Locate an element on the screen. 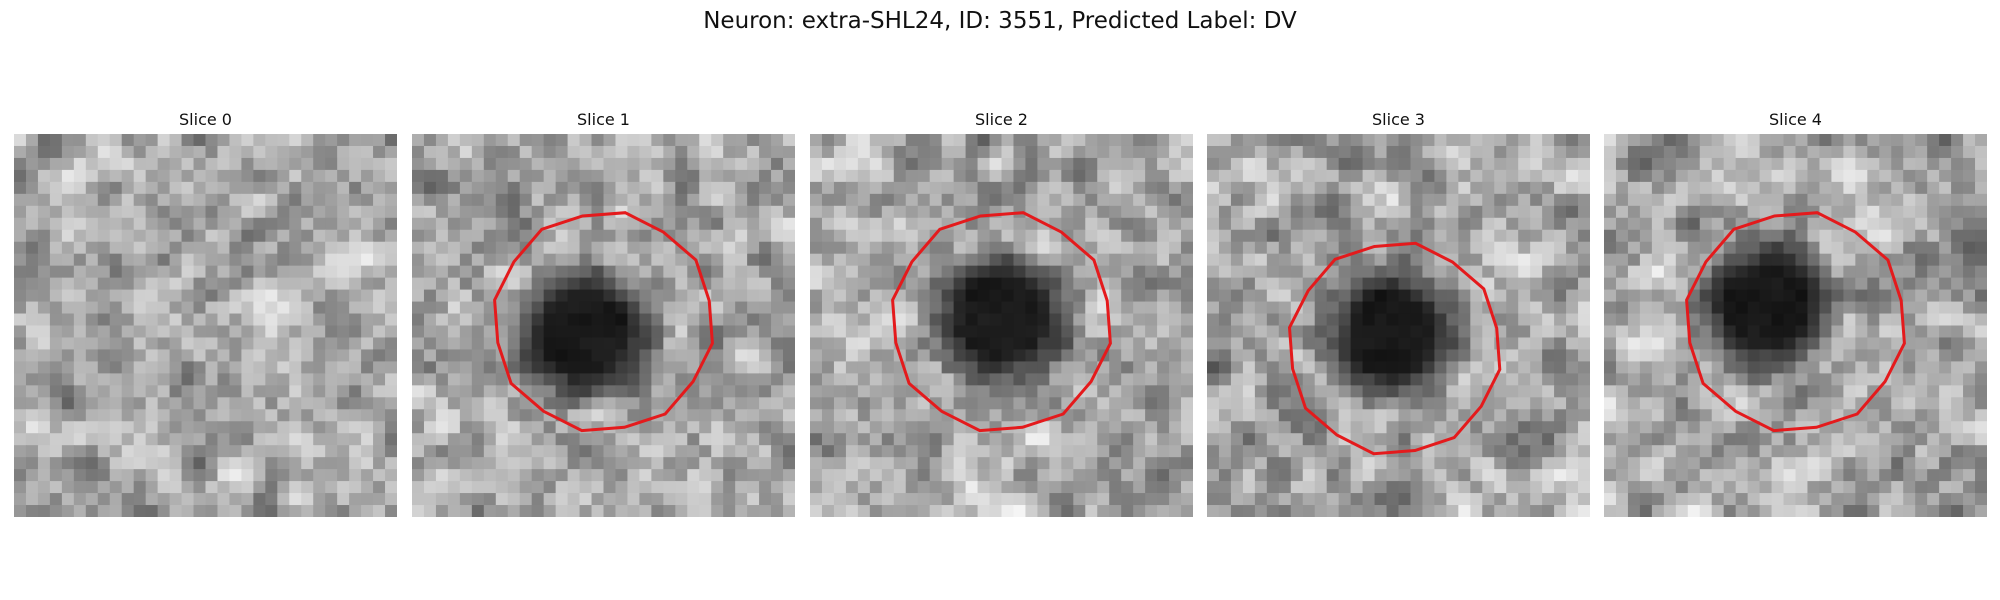 The height and width of the screenshot is (600, 2000). slice-title: Slice 3 is located at coordinates (1398, 119).